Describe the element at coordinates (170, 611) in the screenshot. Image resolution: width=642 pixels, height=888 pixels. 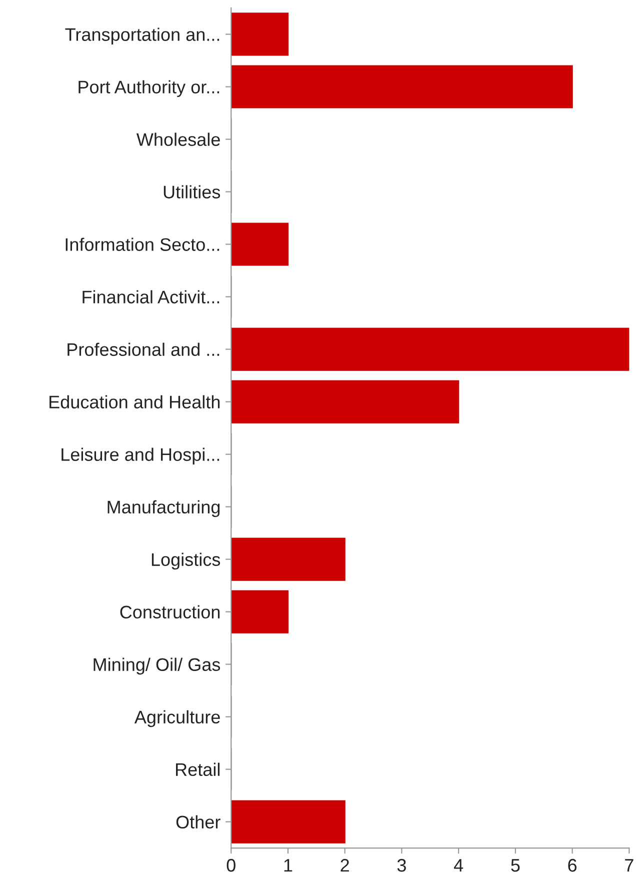
I see `y-tick-label: Construction` at that location.